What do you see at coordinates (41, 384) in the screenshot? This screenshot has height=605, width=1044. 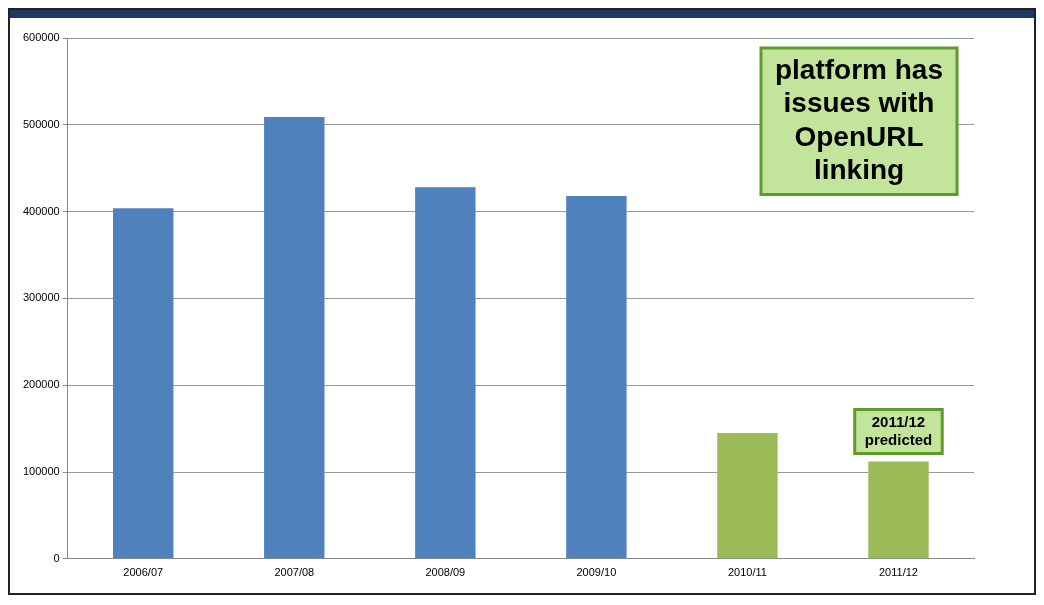 I see `y-tick-label: 200000` at bounding box center [41, 384].